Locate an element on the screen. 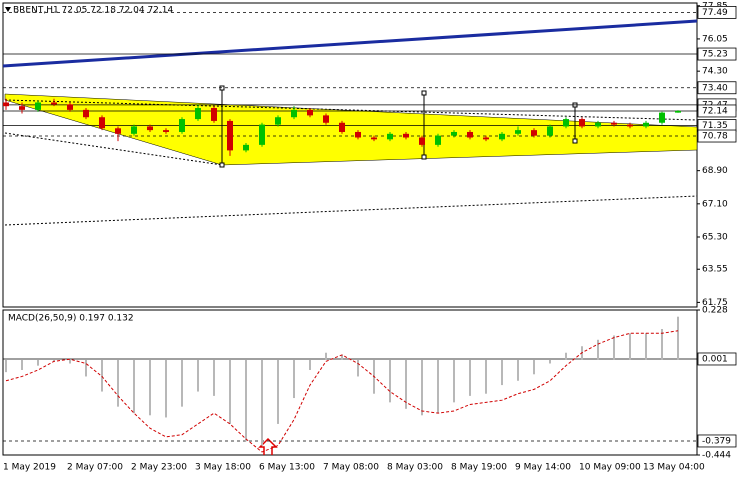 This screenshot has width=740, height=480. signal-arrow is located at coordinates (268, 446).